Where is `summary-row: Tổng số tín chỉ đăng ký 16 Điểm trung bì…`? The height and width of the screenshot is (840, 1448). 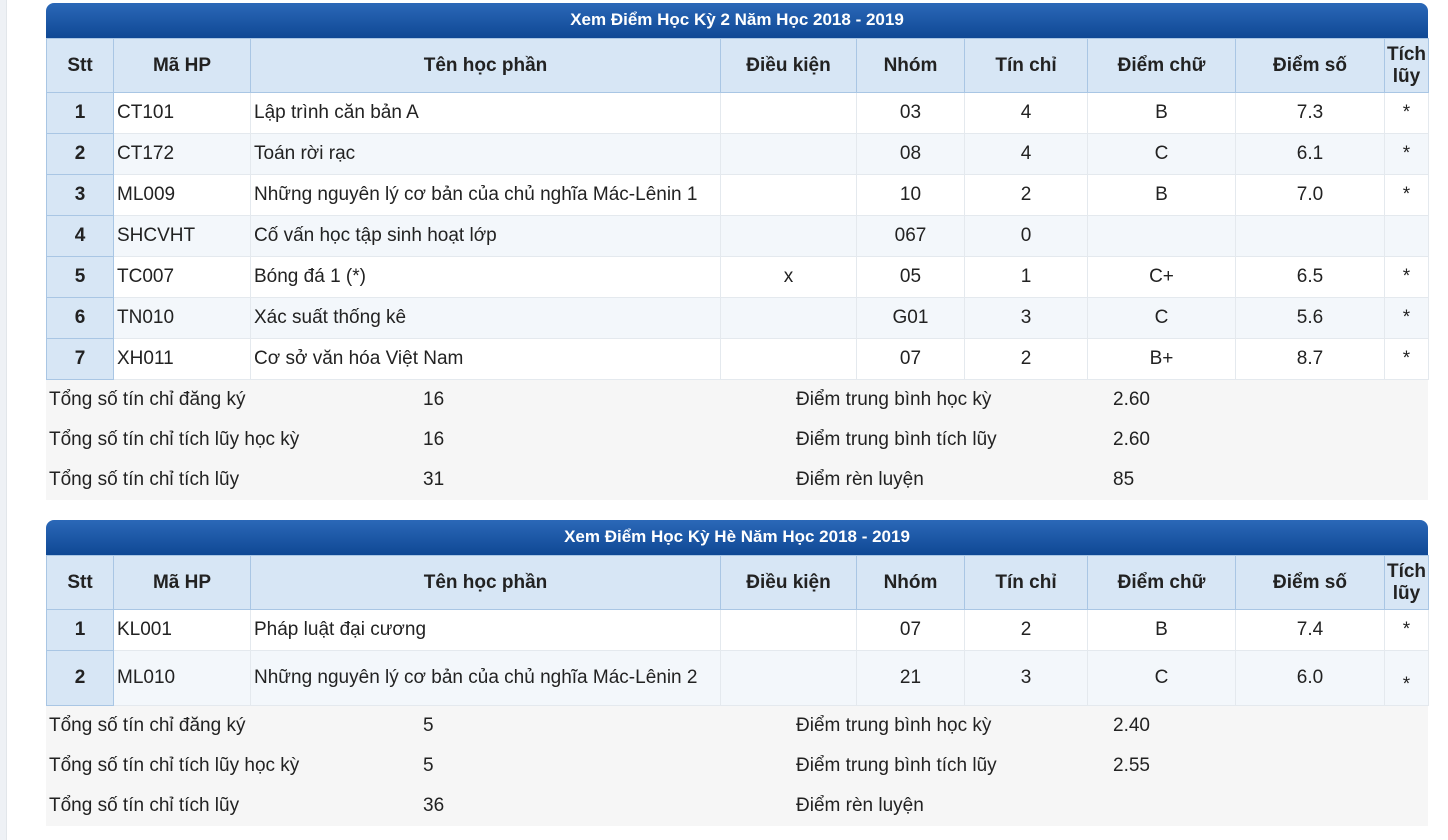 summary-row: Tổng số tín chỉ đăng ký 16 Điểm trung bì… is located at coordinates (737, 400).